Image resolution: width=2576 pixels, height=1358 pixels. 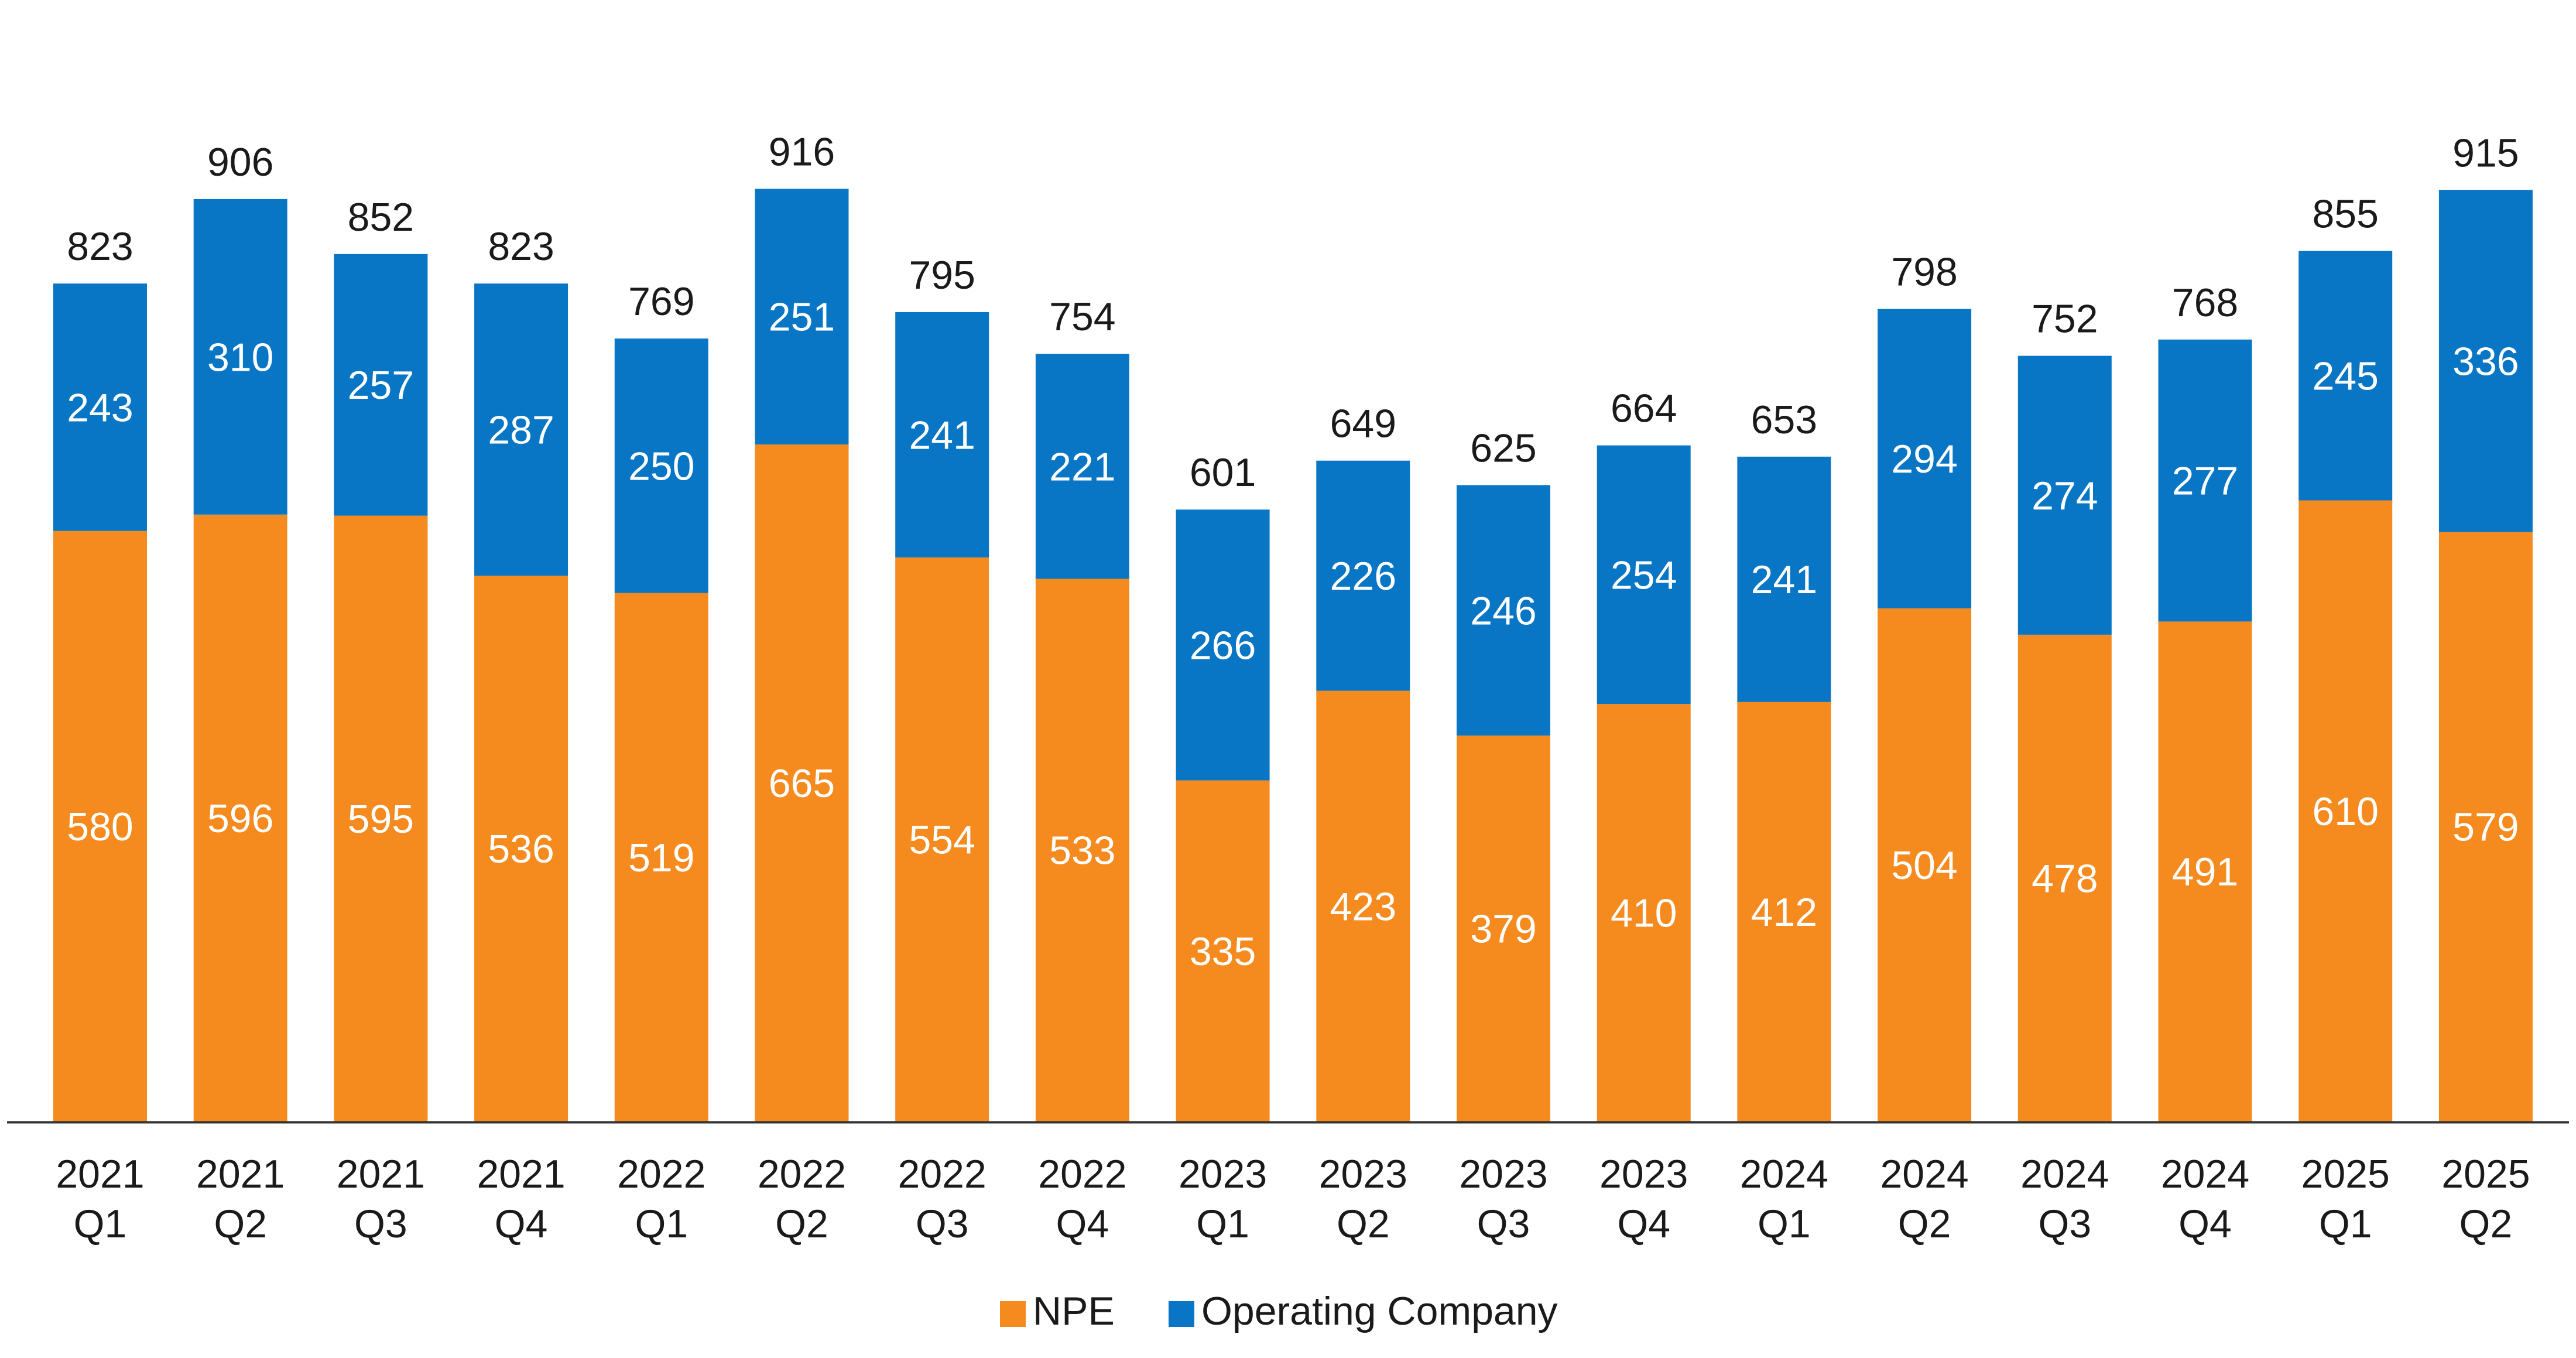 What do you see at coordinates (1013, 1314) in the screenshot?
I see `legend-swatch-npe` at bounding box center [1013, 1314].